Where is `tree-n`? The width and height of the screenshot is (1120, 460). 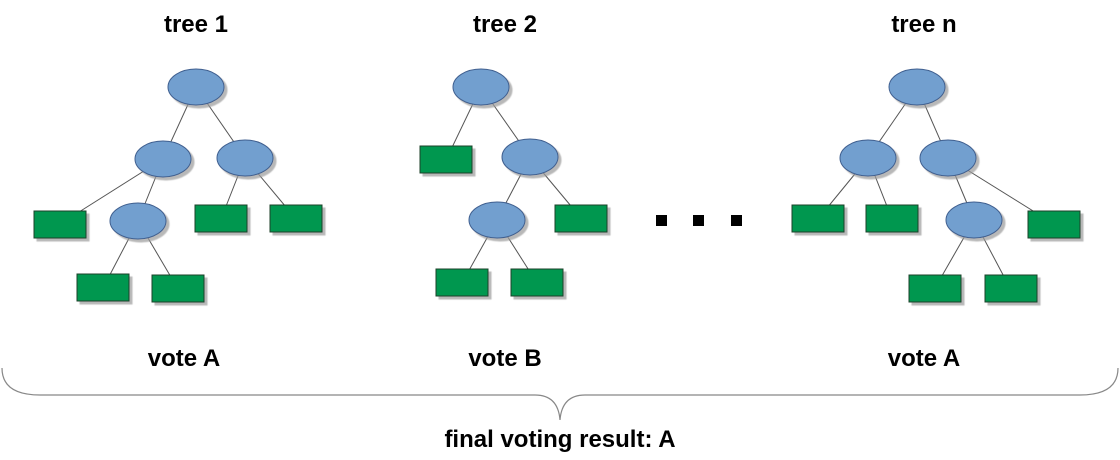 tree-n is located at coordinates (936, 185).